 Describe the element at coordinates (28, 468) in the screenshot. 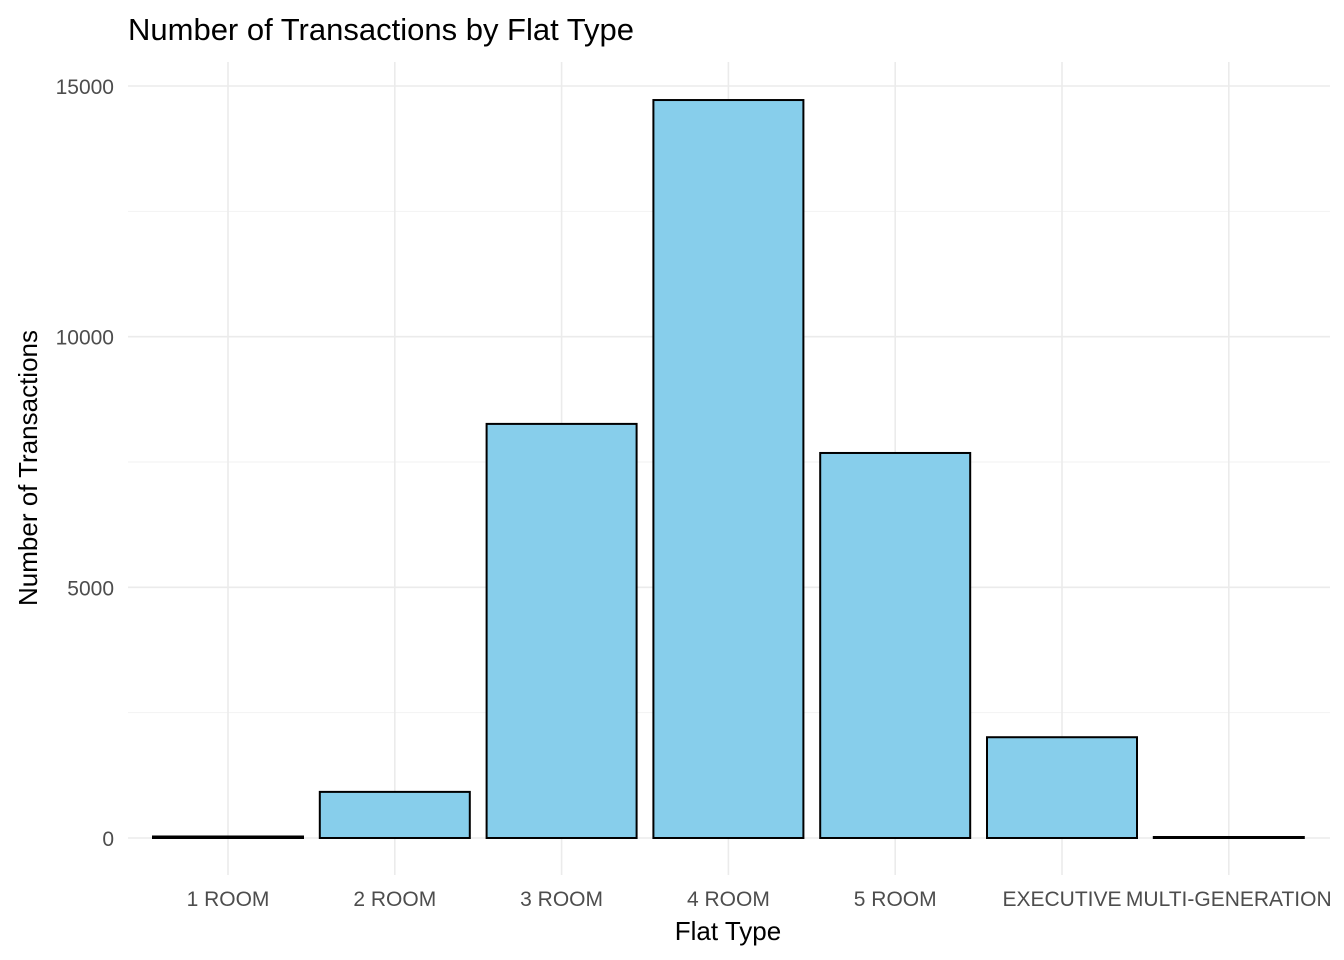

I see `y-axis-title: Number of Transactions` at that location.